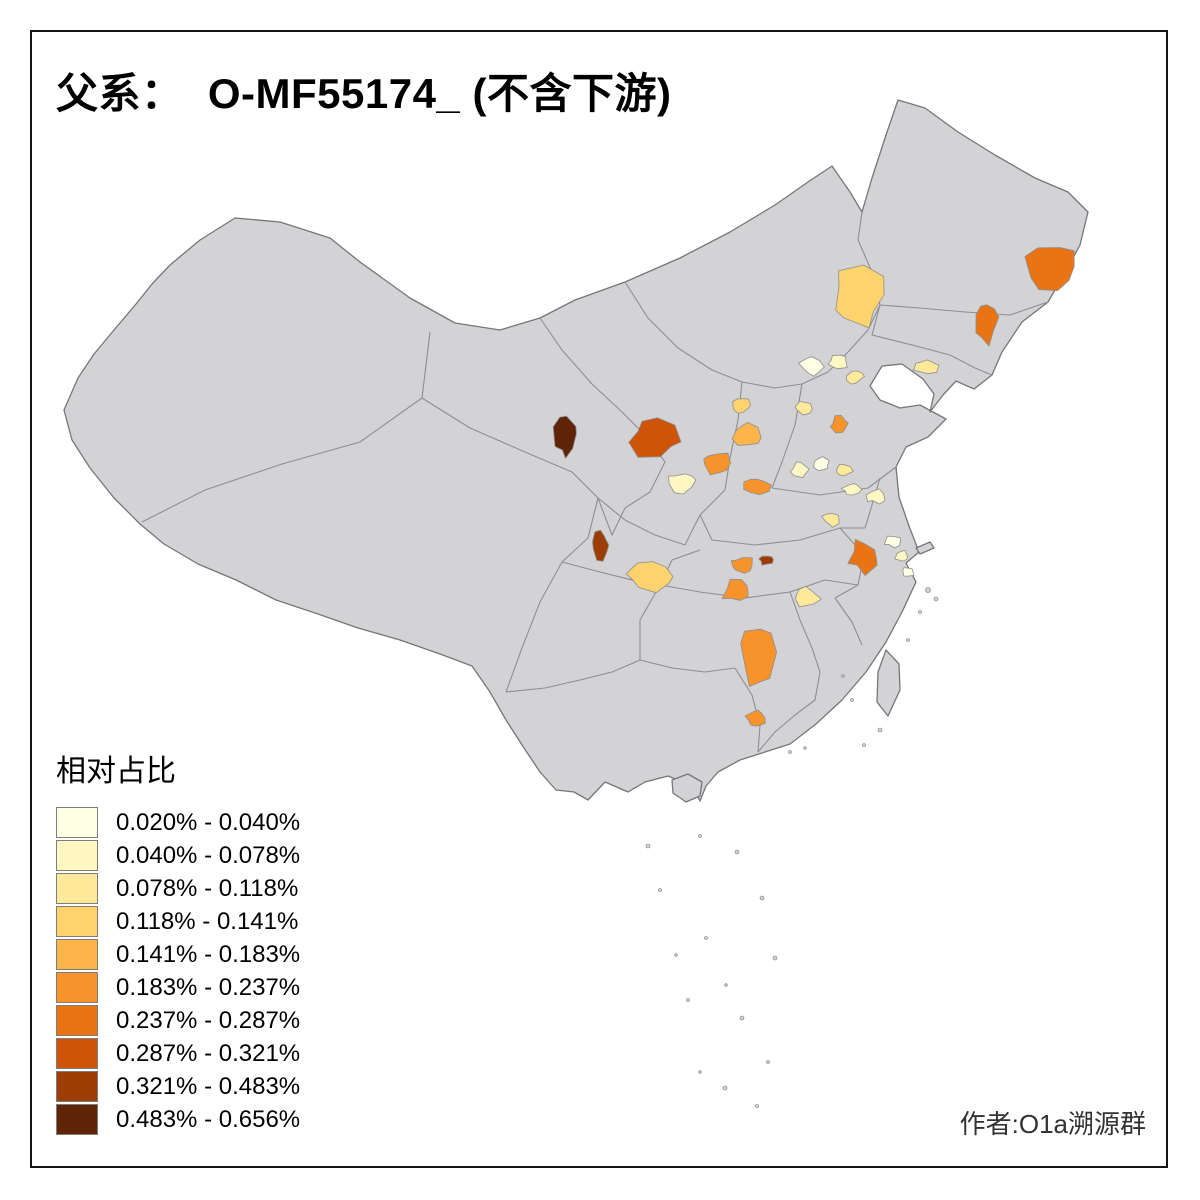  I want to click on legend-row: 0.321% - 0.483%, so click(178, 1086).